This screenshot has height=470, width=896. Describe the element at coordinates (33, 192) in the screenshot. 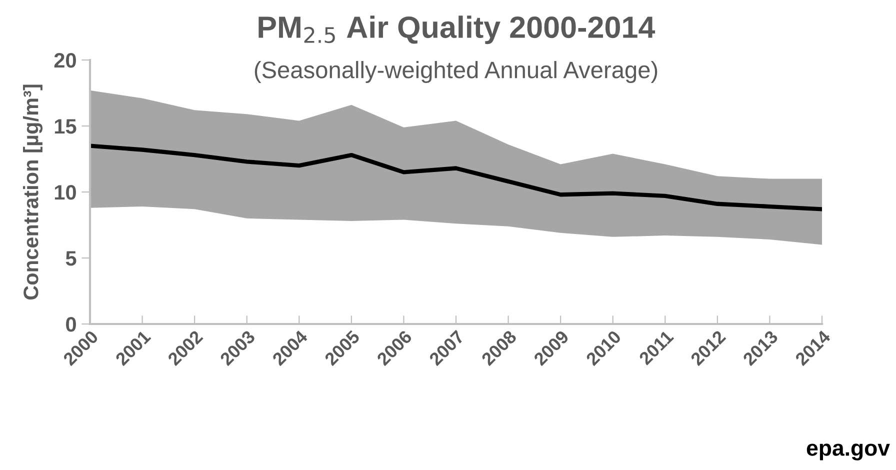

I see `y-axis-title: Concentration [µg/m³]` at that location.